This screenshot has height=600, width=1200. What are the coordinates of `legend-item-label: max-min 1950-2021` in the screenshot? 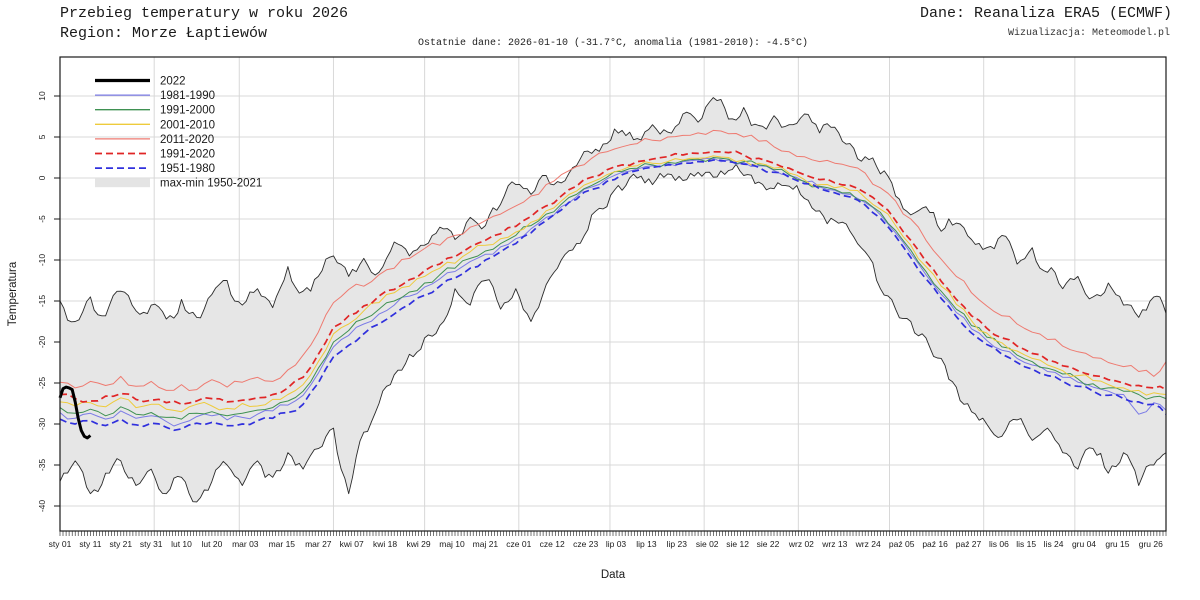 It's located at (211, 184).